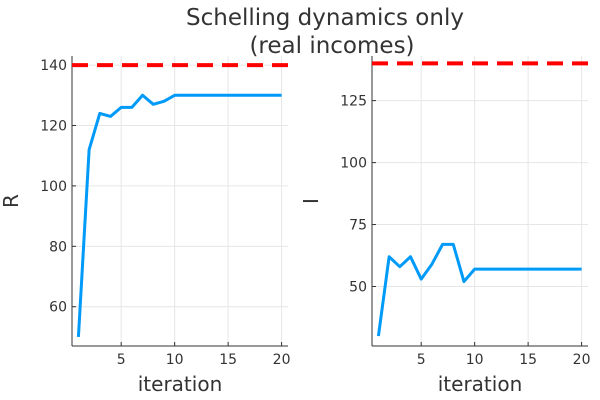  I want to click on y-tick-label: 125, so click(353, 102).